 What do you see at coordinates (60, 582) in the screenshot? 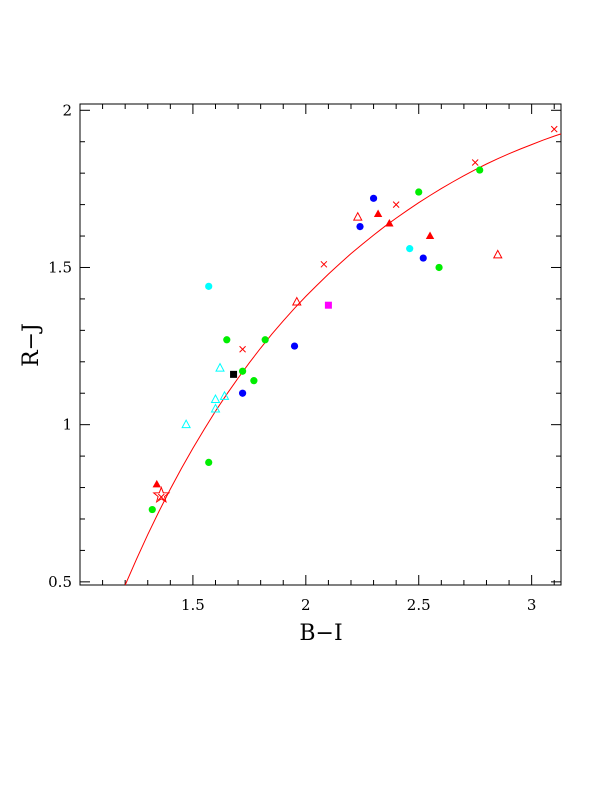
I see `y-tick-label: 0.5` at bounding box center [60, 582].